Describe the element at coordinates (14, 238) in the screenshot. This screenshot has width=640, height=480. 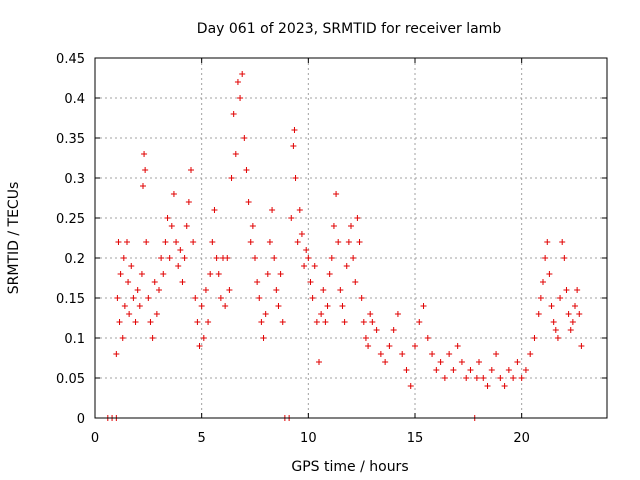
I see `y-axis-label: SRMTID / TECUs` at that location.